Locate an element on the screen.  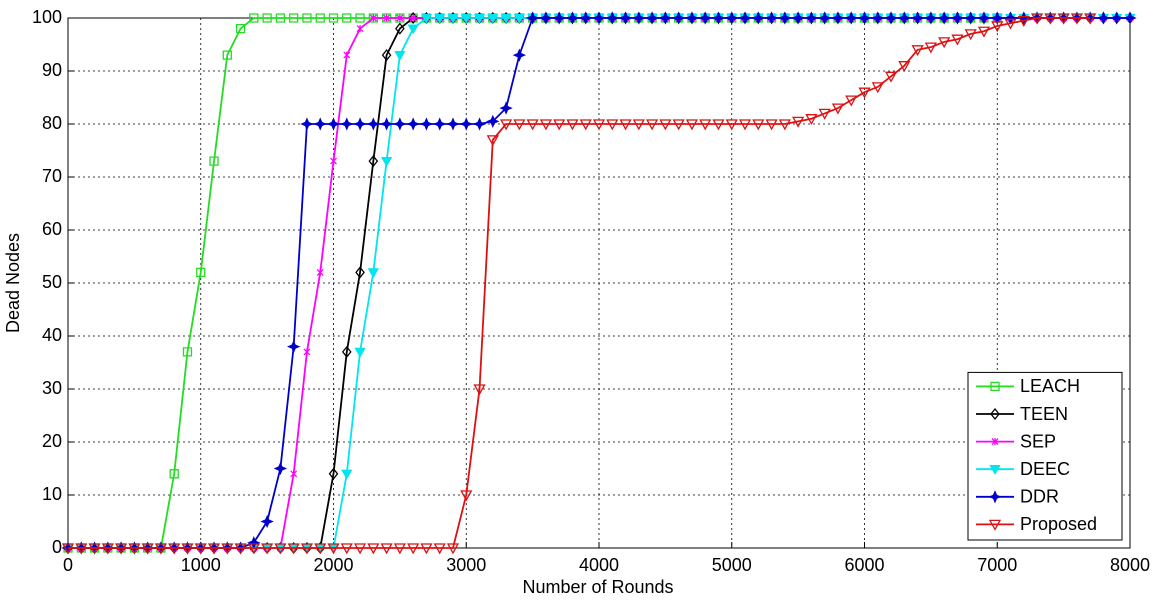
y-tick-label: 100 is located at coordinates (47, 17).